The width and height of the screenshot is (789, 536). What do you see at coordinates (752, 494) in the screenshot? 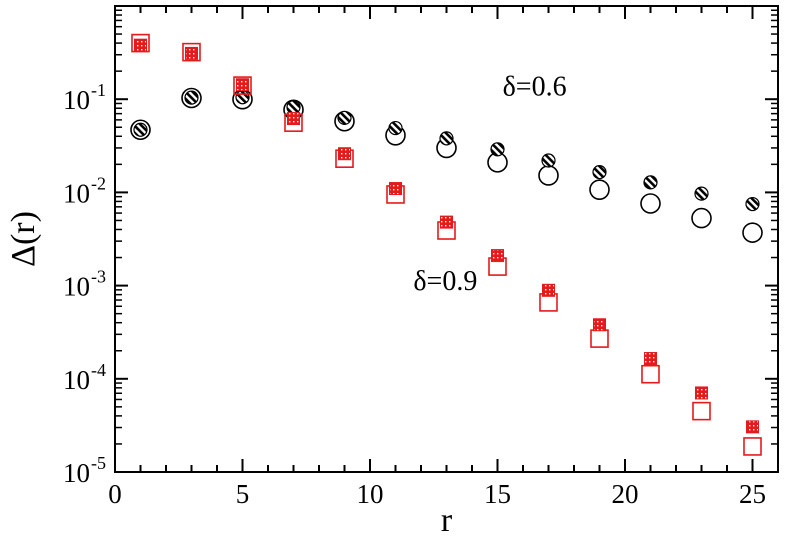
I see `x-tick-label: 25` at bounding box center [752, 494].